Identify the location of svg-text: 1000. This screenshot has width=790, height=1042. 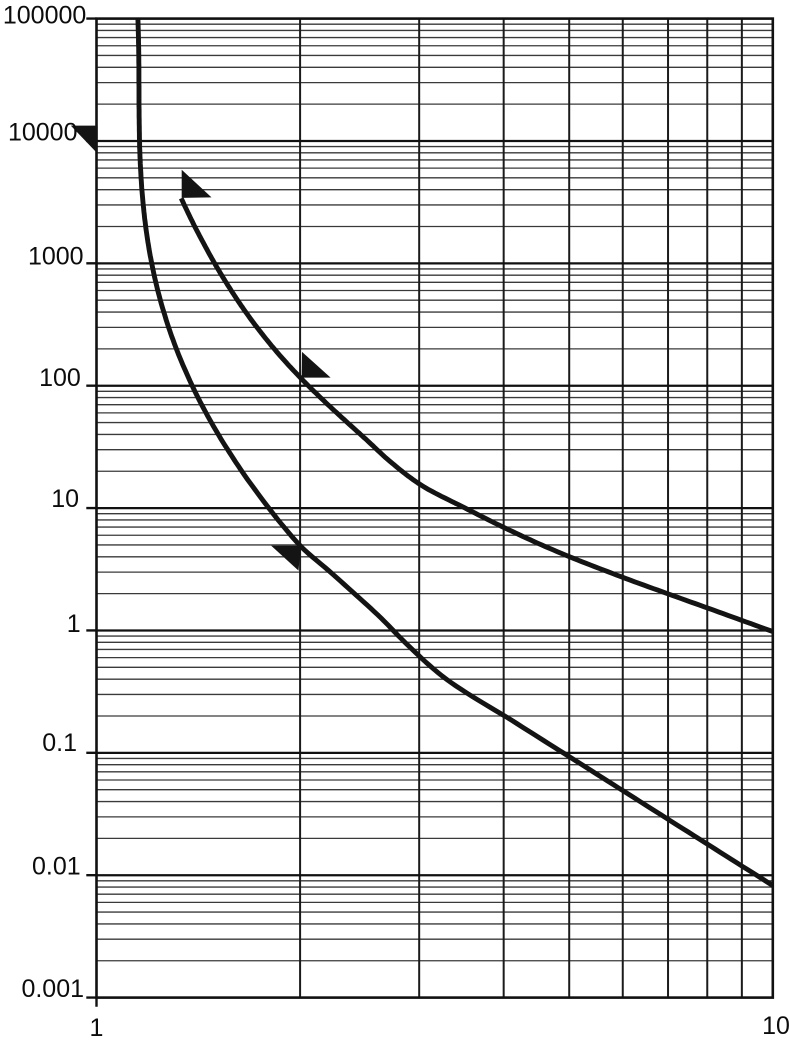
(56, 257).